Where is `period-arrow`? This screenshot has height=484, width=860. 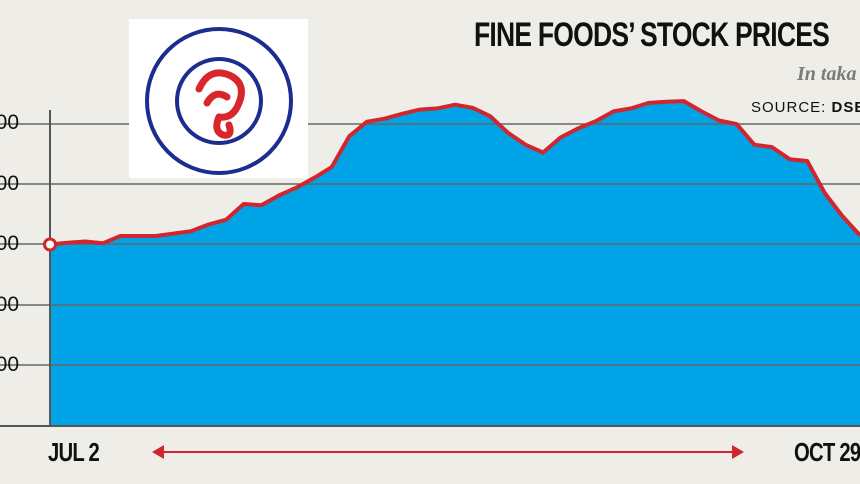 period-arrow is located at coordinates (448, 452).